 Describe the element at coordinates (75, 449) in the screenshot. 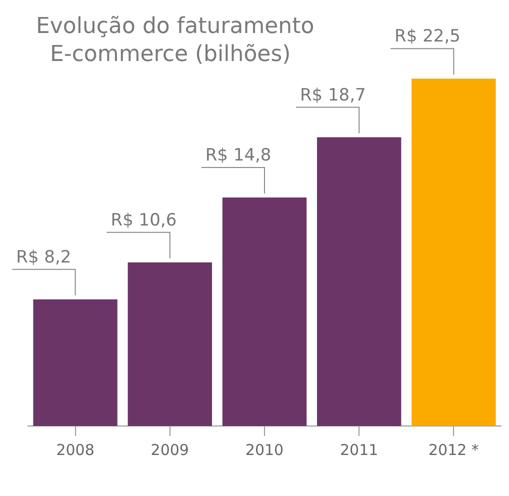

I see `x-tick-label: 2008` at that location.